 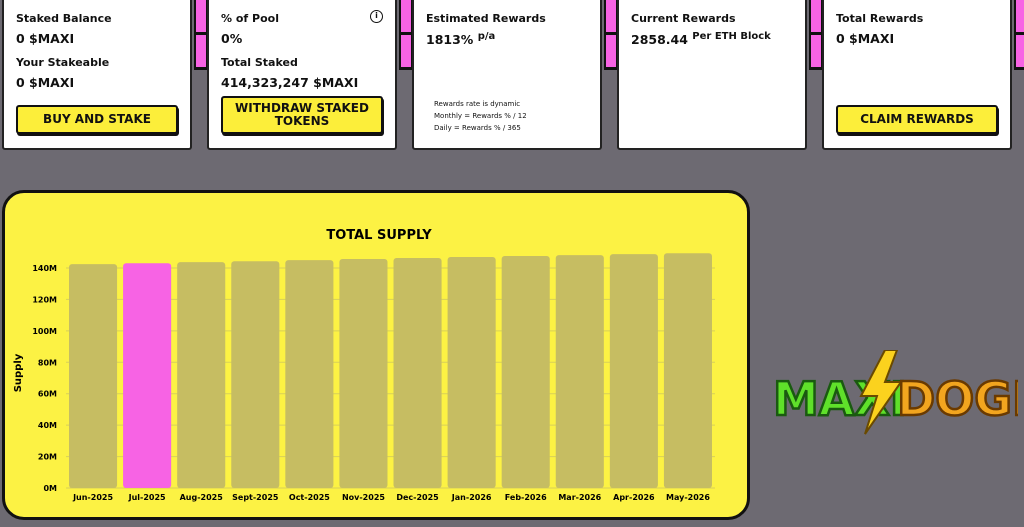 What do you see at coordinates (471, 497) in the screenshot?
I see `x-tick-label: Jan-2026` at bounding box center [471, 497].